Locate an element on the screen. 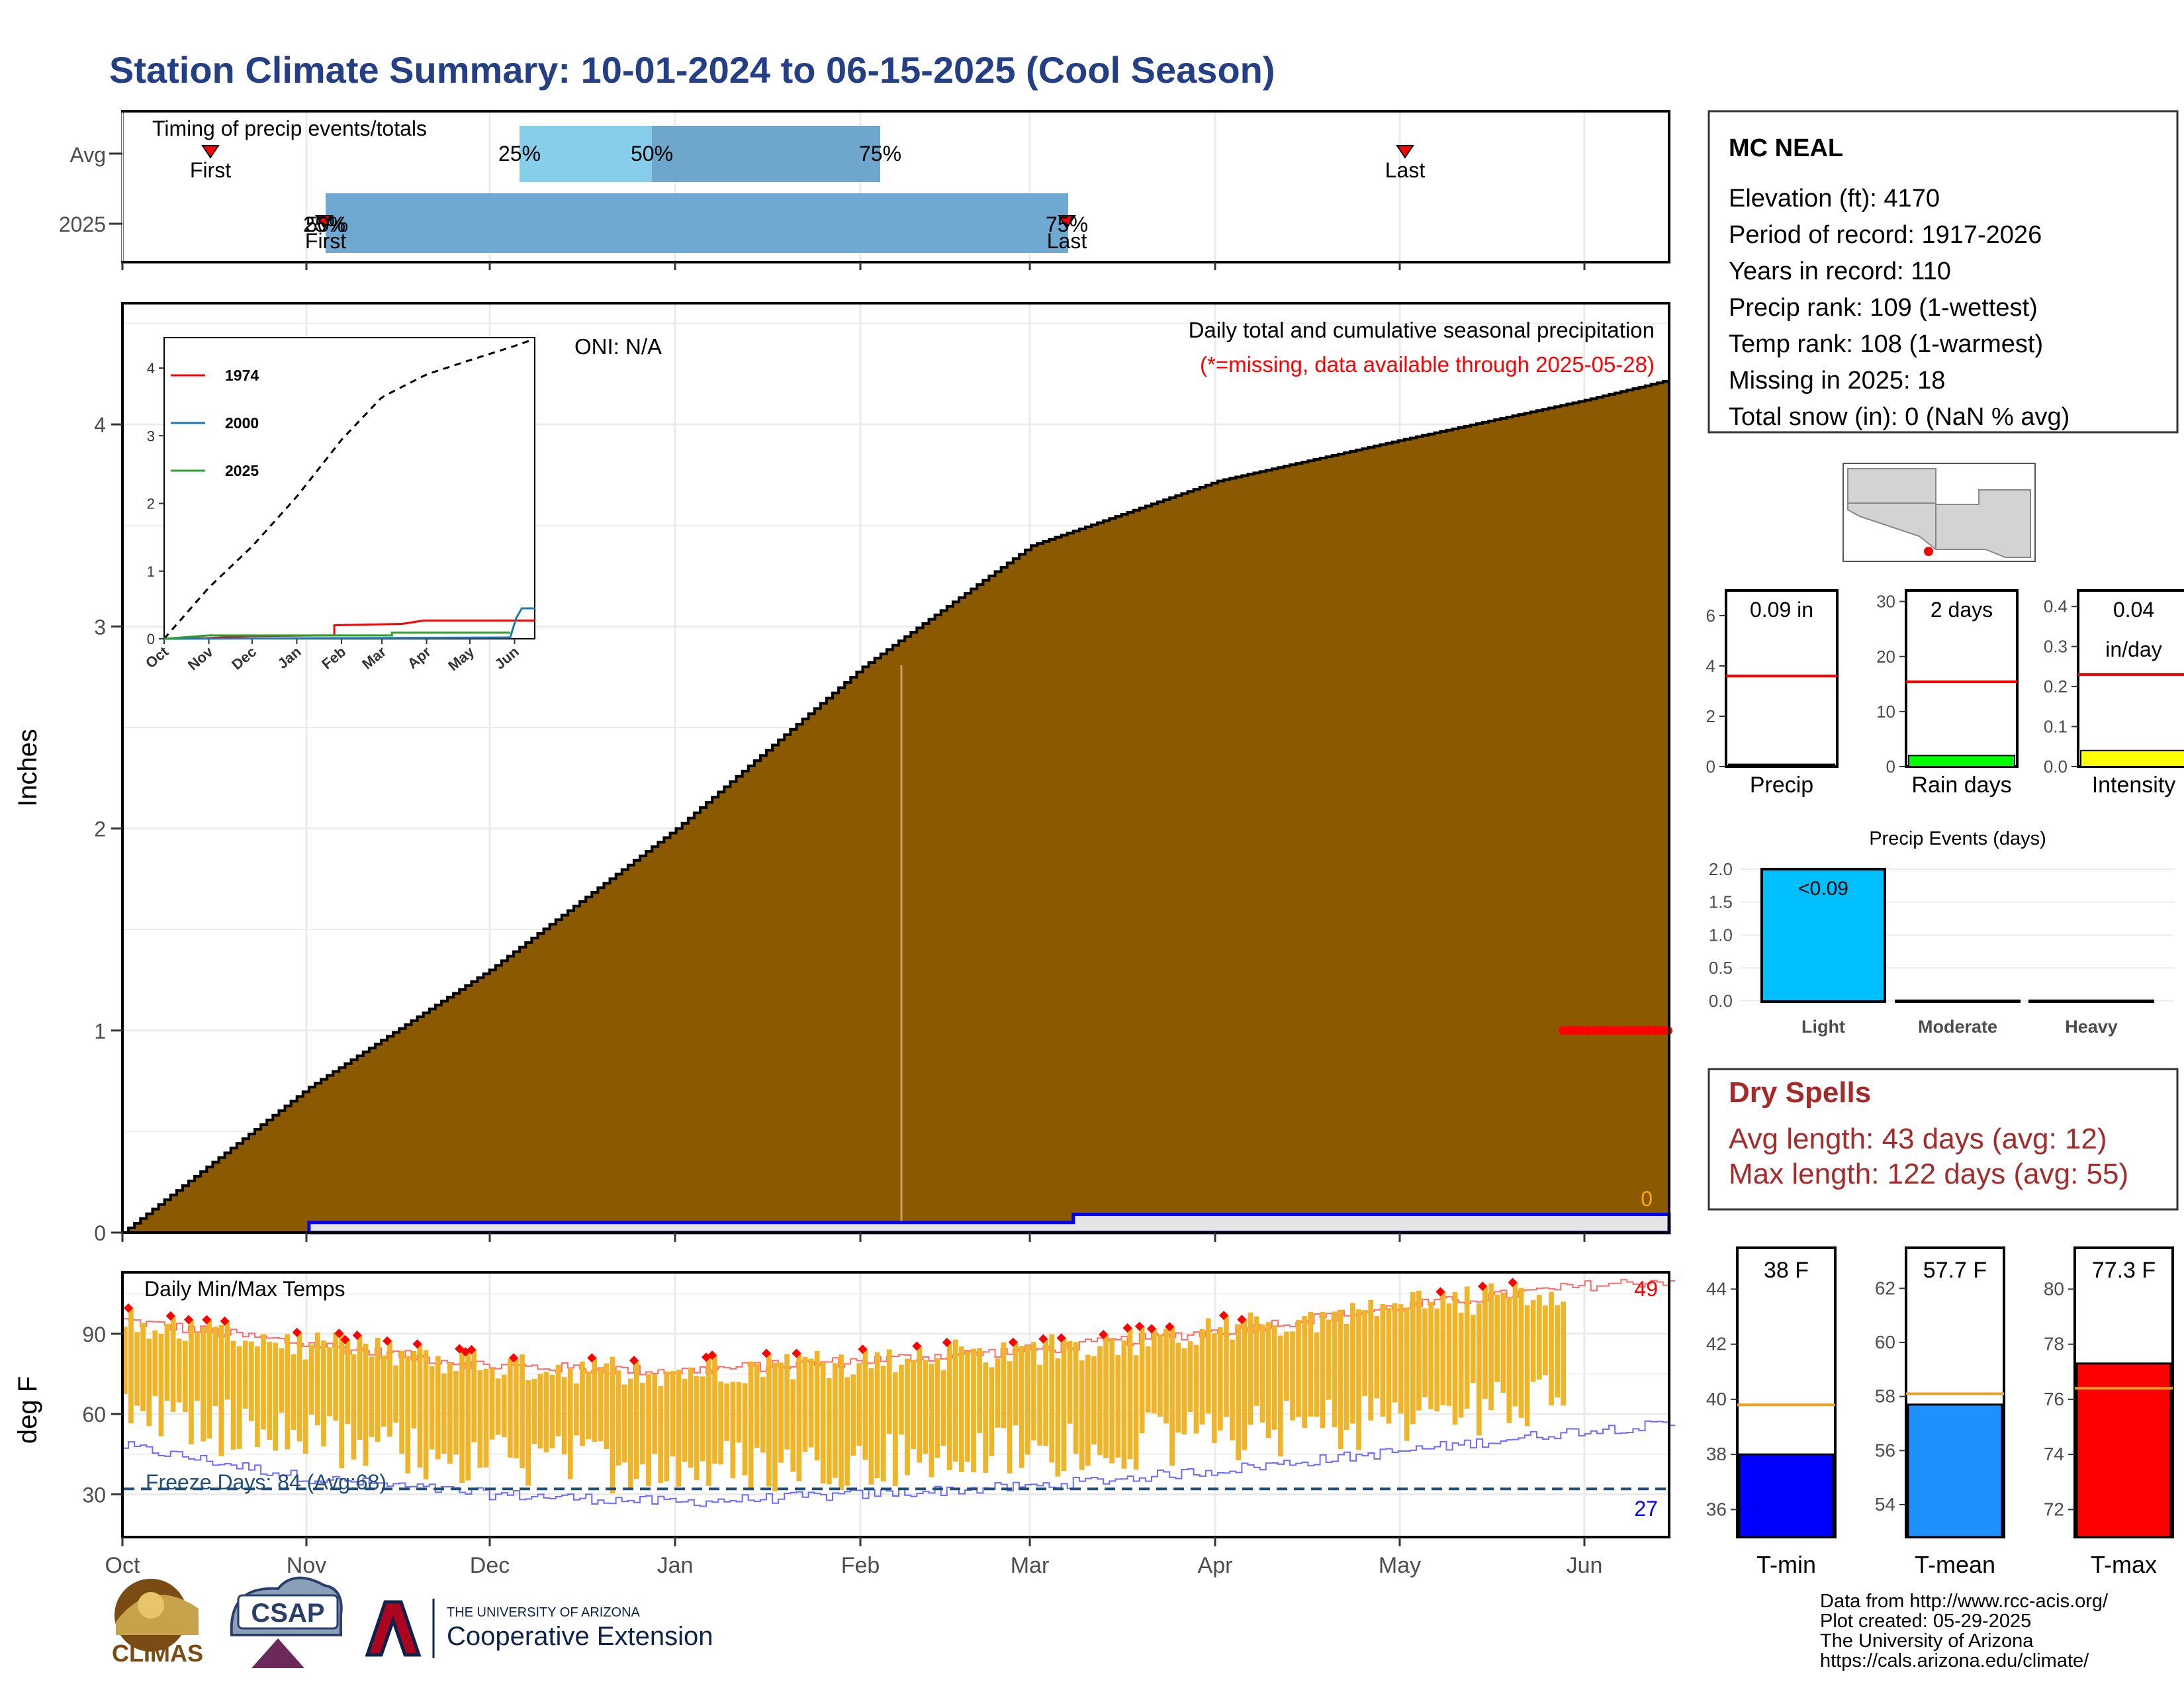 The height and width of the screenshot is (1688, 2184). events-ytick: 1.5 is located at coordinates (1721, 902).